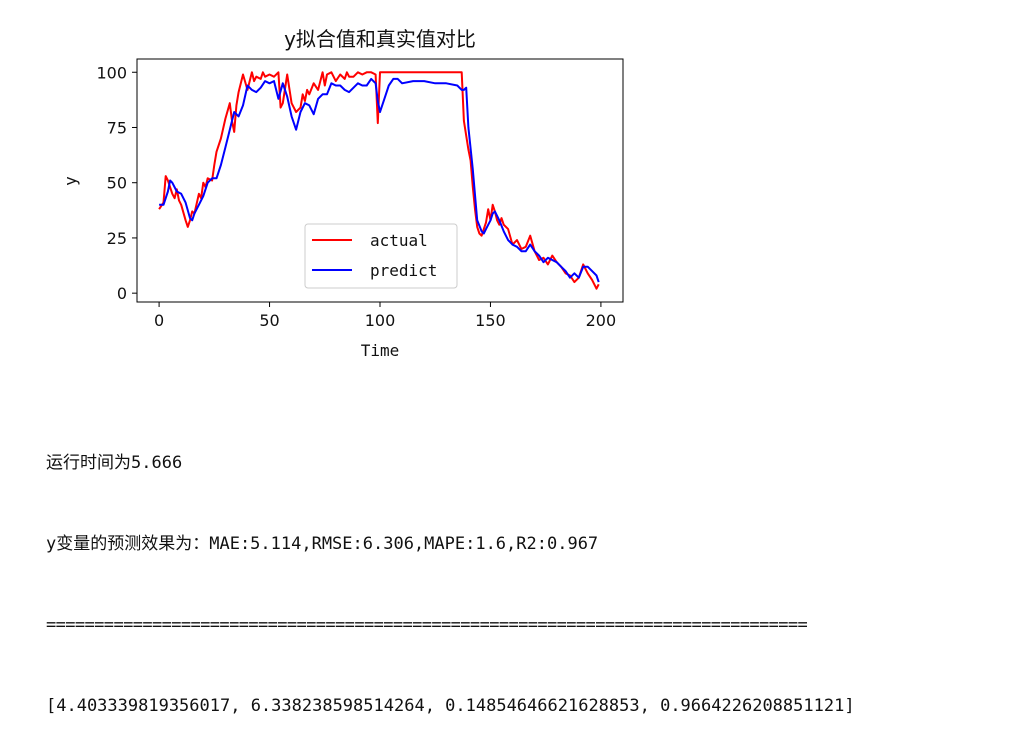 The width and height of the screenshot is (1027, 747). What do you see at coordinates (490, 320) in the screenshot?
I see `x-tick-label: 150` at bounding box center [490, 320].